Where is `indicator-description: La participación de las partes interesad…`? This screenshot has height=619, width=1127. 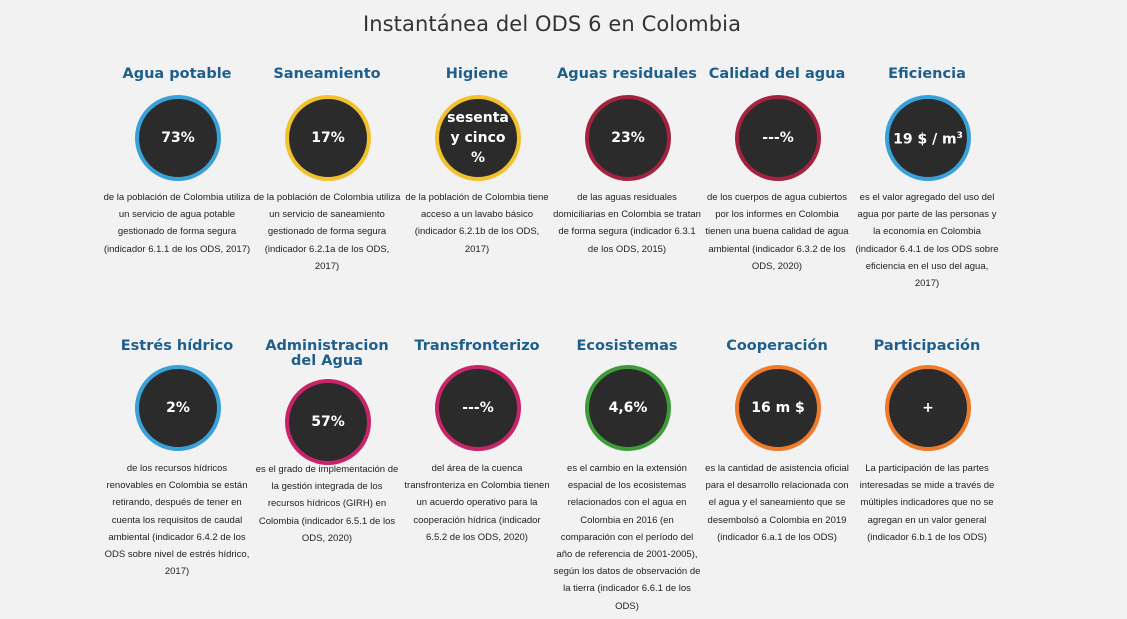 indicator-description: La participación de las partes interesad… is located at coordinates (927, 503).